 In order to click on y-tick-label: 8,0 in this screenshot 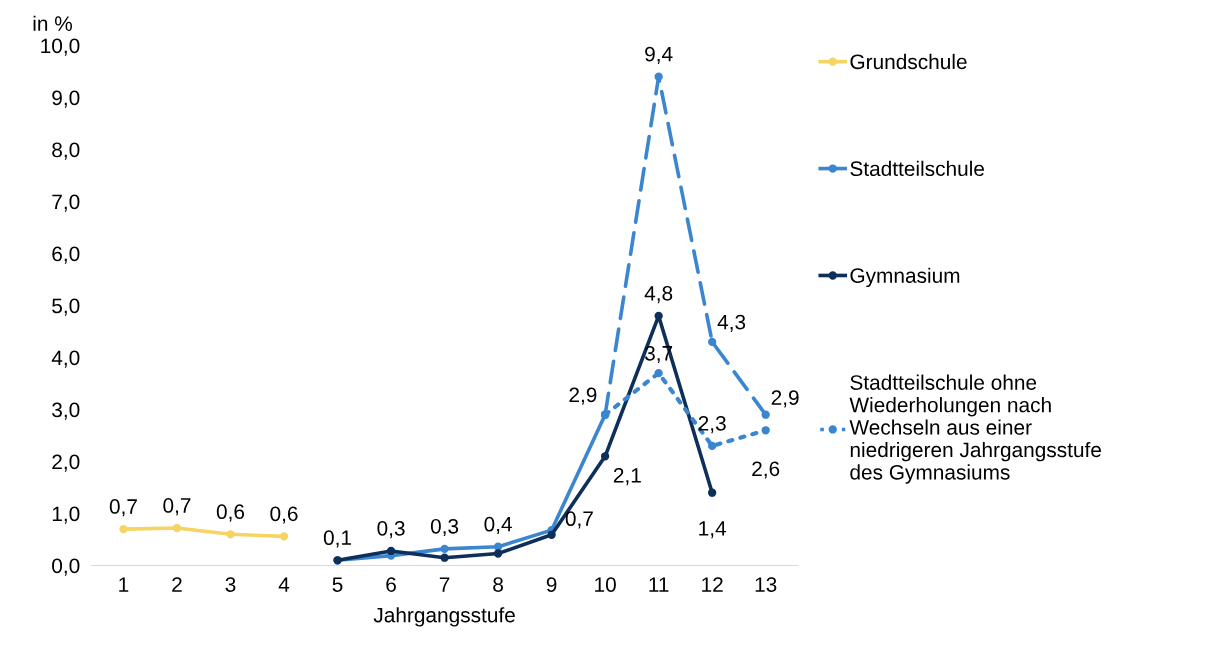, I will do `click(66, 151)`.